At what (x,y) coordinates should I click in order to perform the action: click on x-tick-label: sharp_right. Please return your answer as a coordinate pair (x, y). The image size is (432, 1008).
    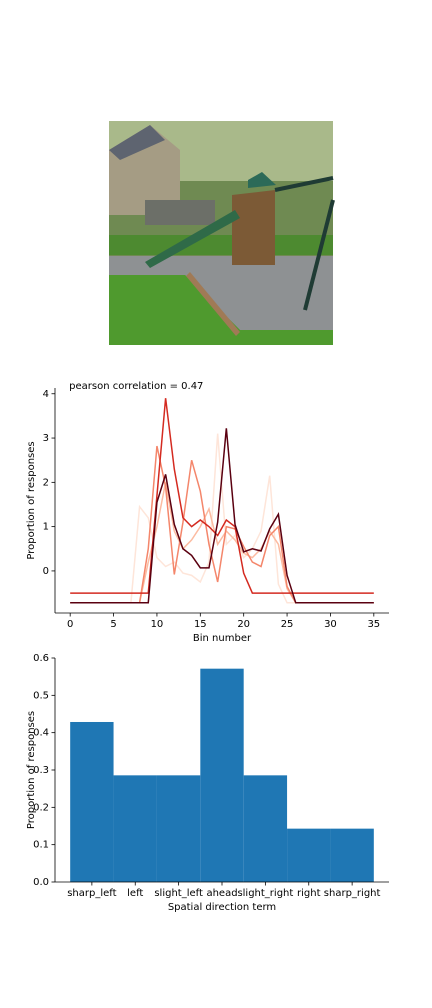
    Looking at the image, I should click on (352, 893).